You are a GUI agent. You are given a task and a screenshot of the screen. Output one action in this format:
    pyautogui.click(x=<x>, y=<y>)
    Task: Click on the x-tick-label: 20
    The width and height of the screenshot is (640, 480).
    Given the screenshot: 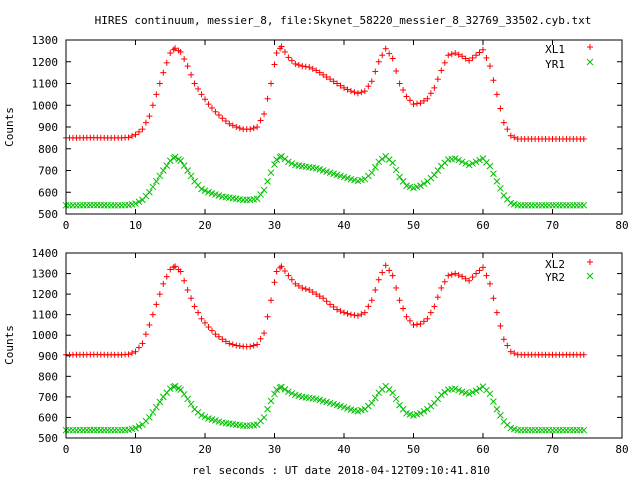 What is the action you would take?
    pyautogui.click(x=204, y=225)
    